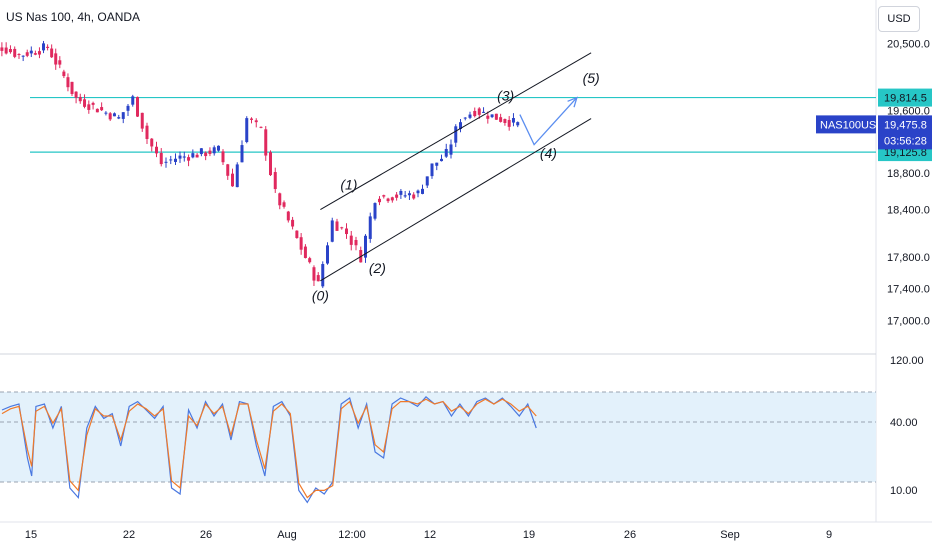  I want to click on projection-arrowhead, so click(572, 102).